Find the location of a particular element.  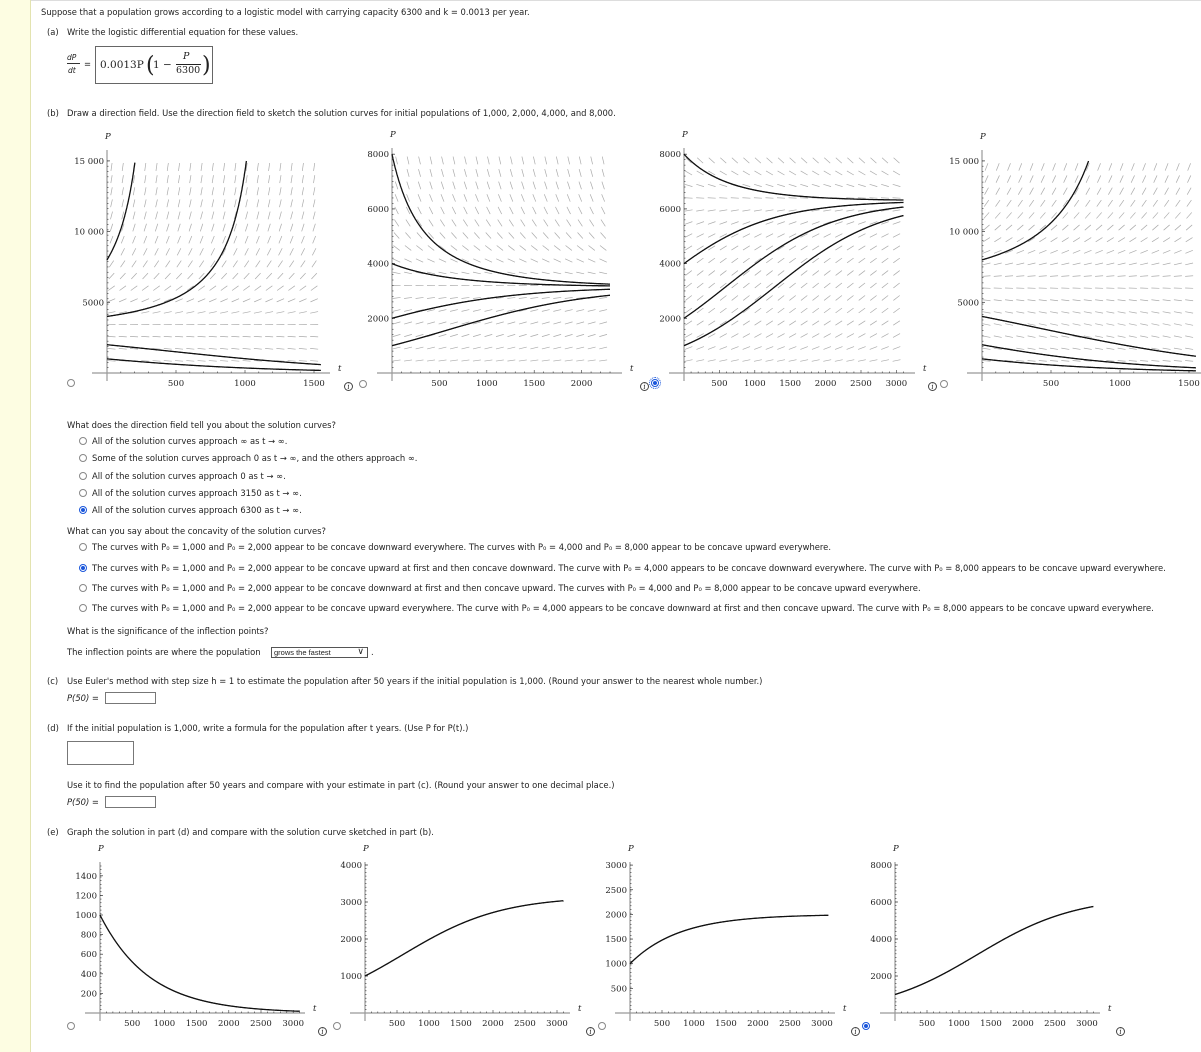

part-c-answer-input is located at coordinates (130, 698).